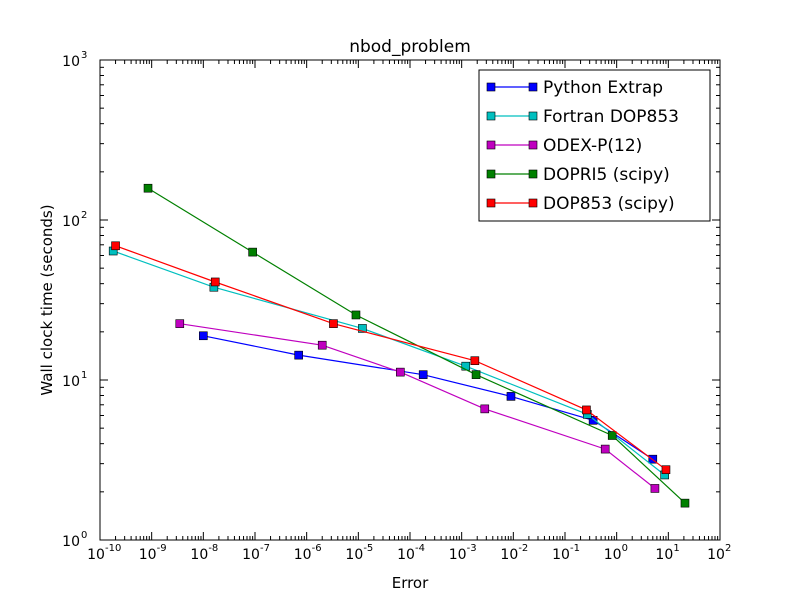 This screenshot has width=800, height=600. I want to click on x-axis-label: Error, so click(410, 583).